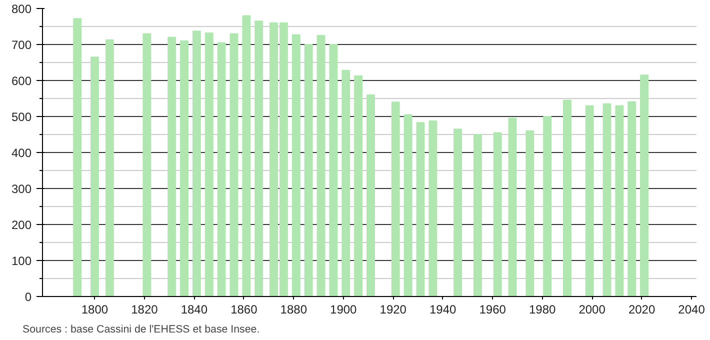  Describe the element at coordinates (21, 189) in the screenshot. I see `y-tick-label: 300` at that location.